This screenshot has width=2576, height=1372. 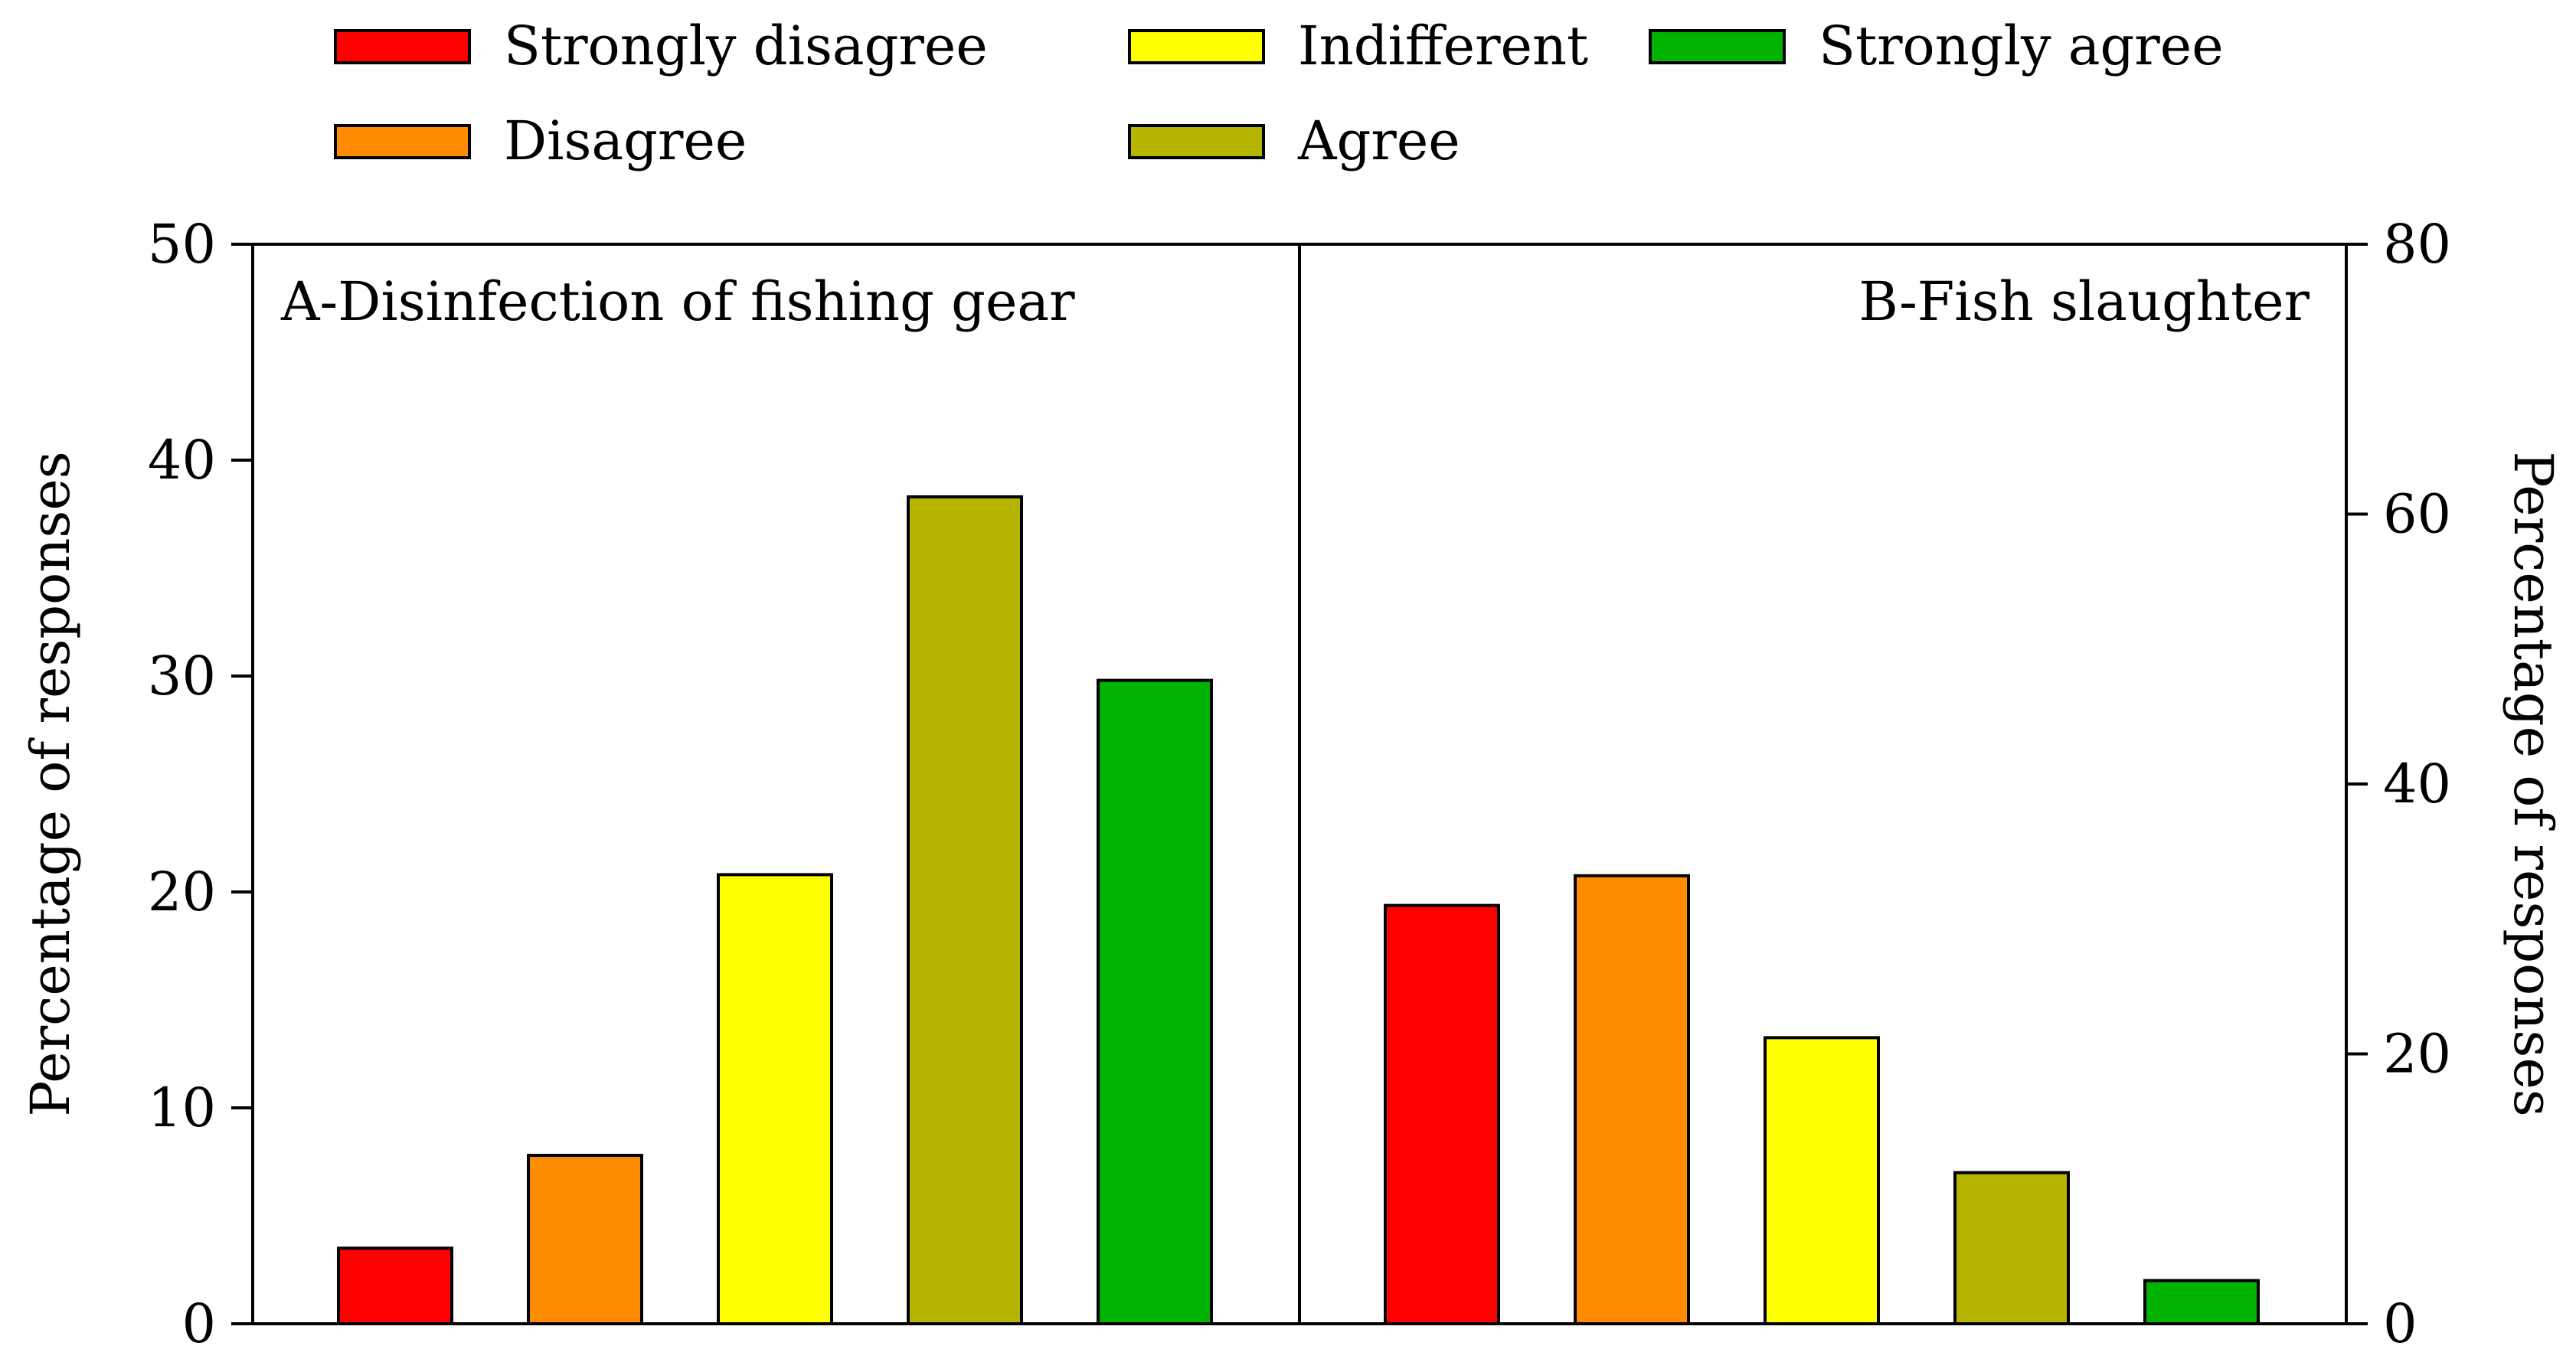 I want to click on panel-a-title: A-Disinfection of fishing gear, so click(x=677, y=301).